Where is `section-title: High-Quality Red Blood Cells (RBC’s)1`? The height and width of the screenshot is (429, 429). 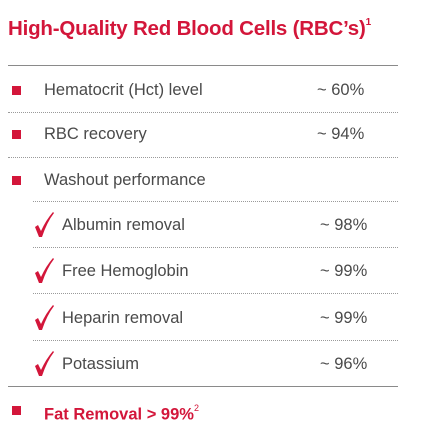 section-title: High-Quality Red Blood Cells (RBC’s)1 is located at coordinates (189, 29).